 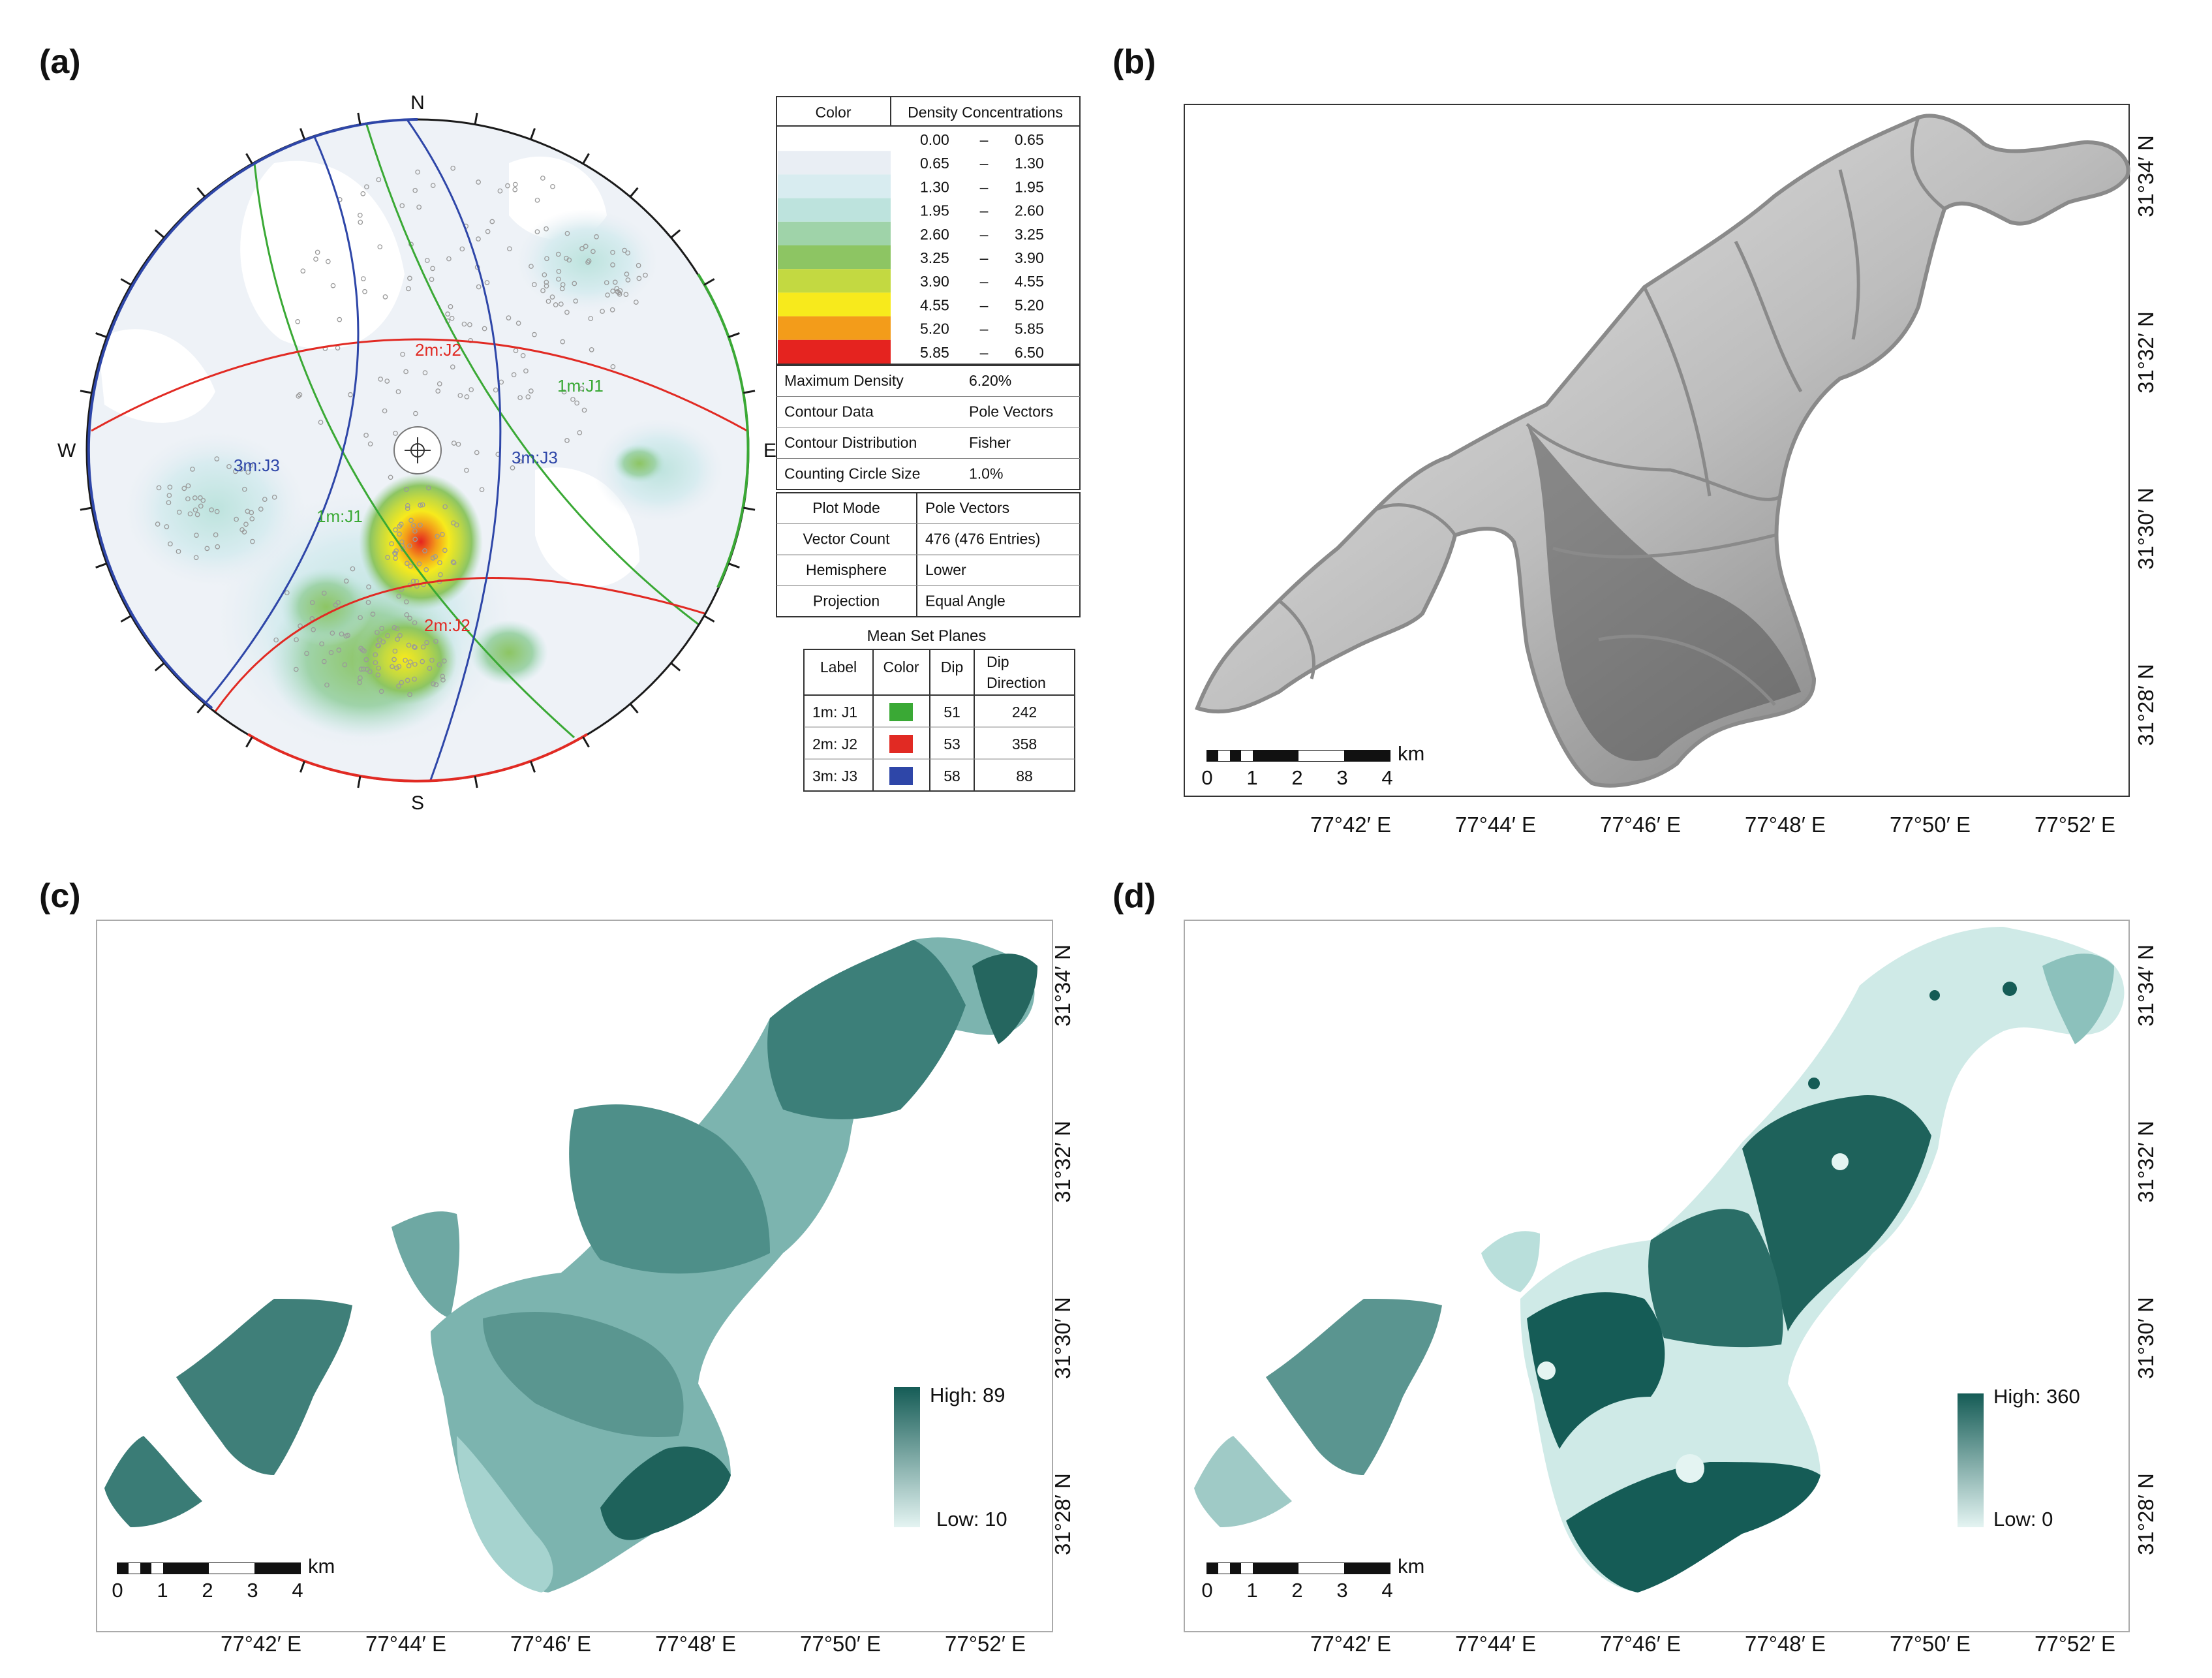 What do you see at coordinates (1063, 1338) in the screenshot?
I see `lat-label: 31°30′ N` at bounding box center [1063, 1338].